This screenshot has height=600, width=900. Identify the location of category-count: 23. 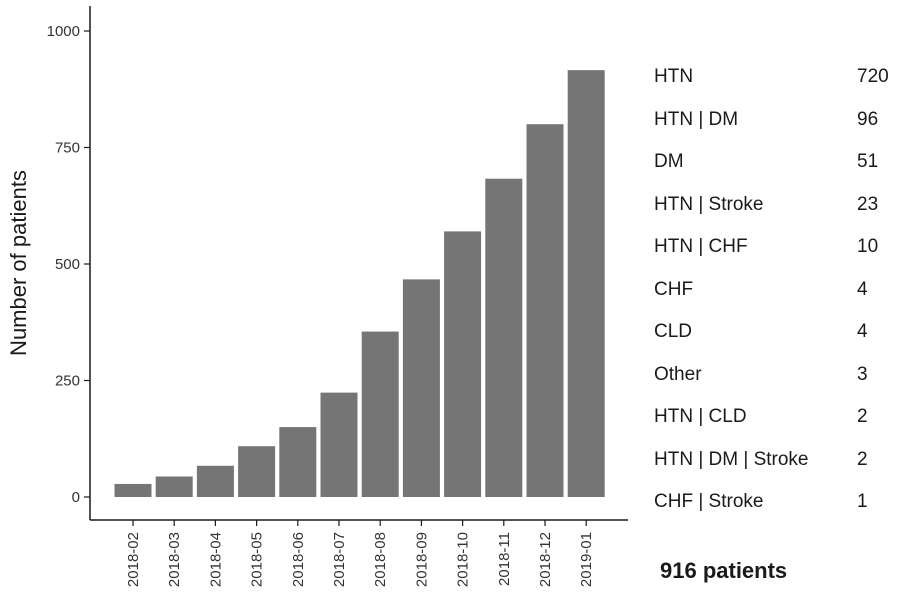
(868, 204).